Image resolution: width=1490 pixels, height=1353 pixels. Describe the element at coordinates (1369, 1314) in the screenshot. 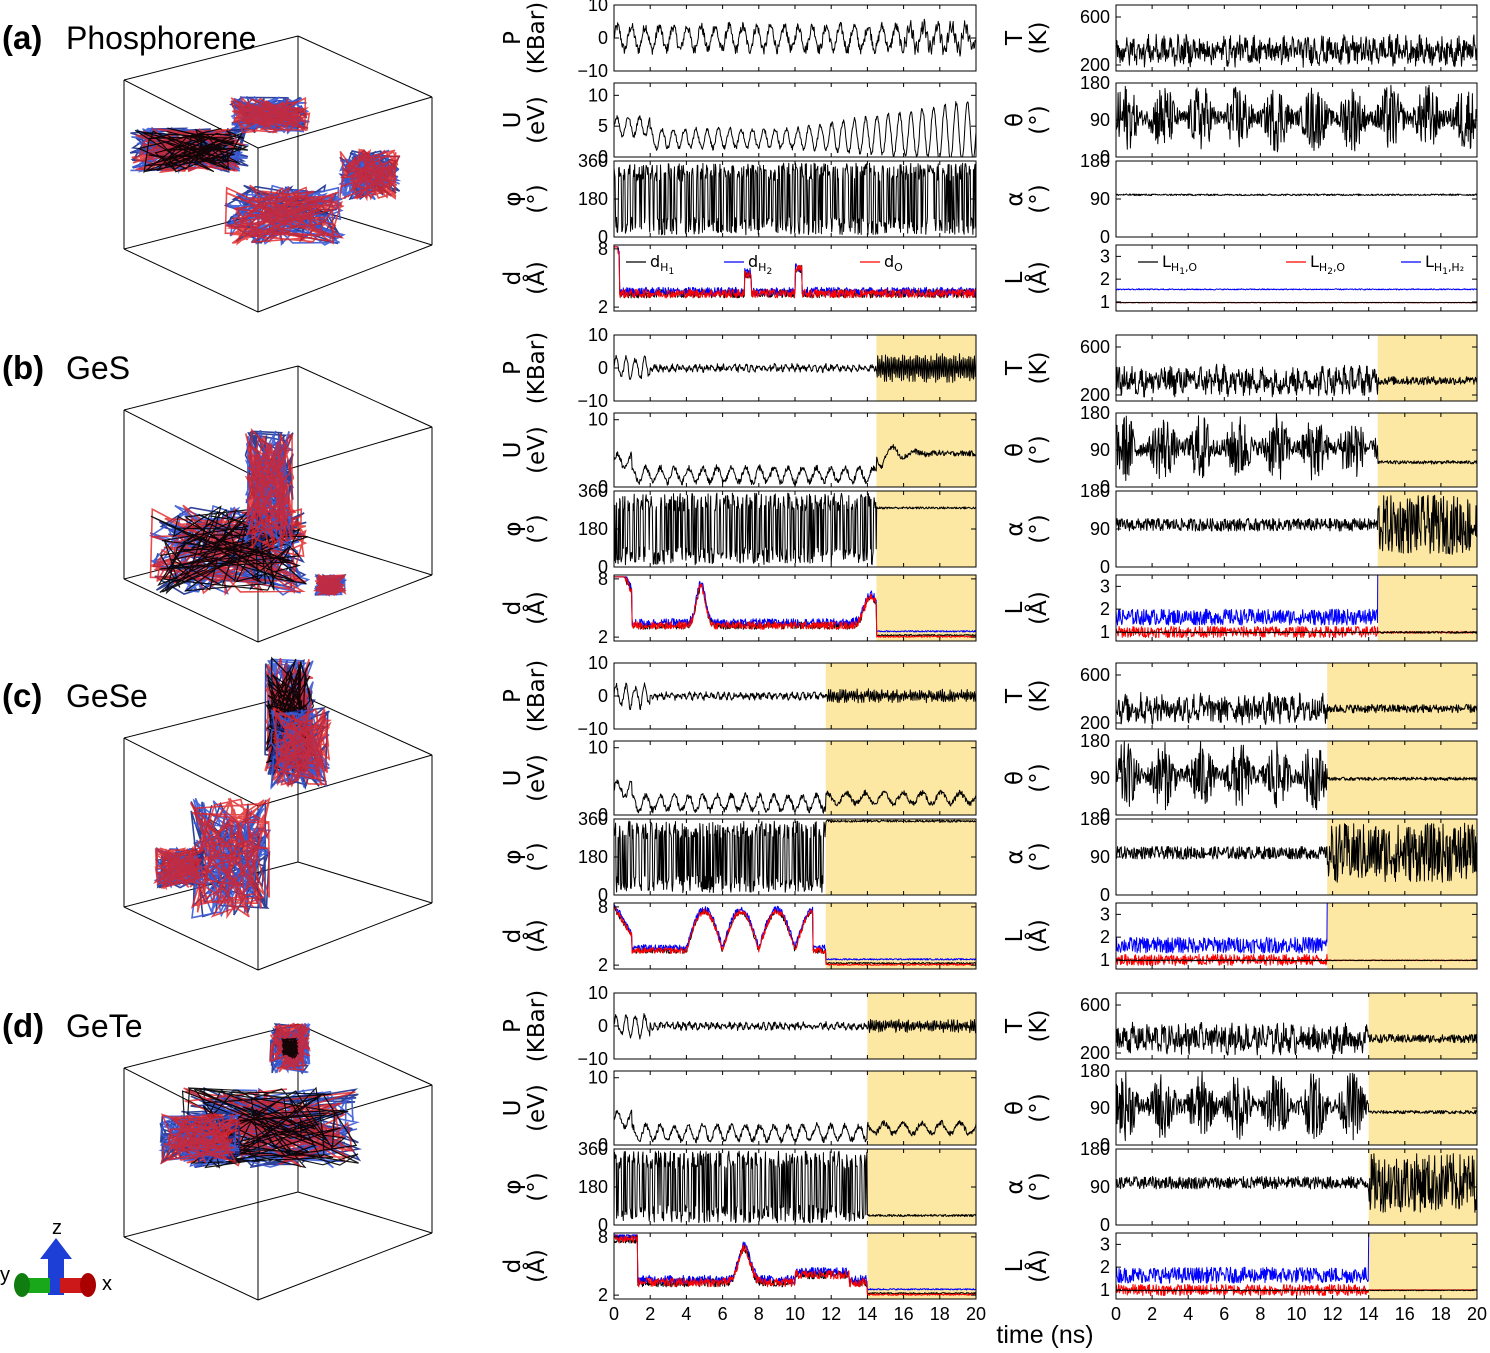

I see `xtick-label: 14` at that location.